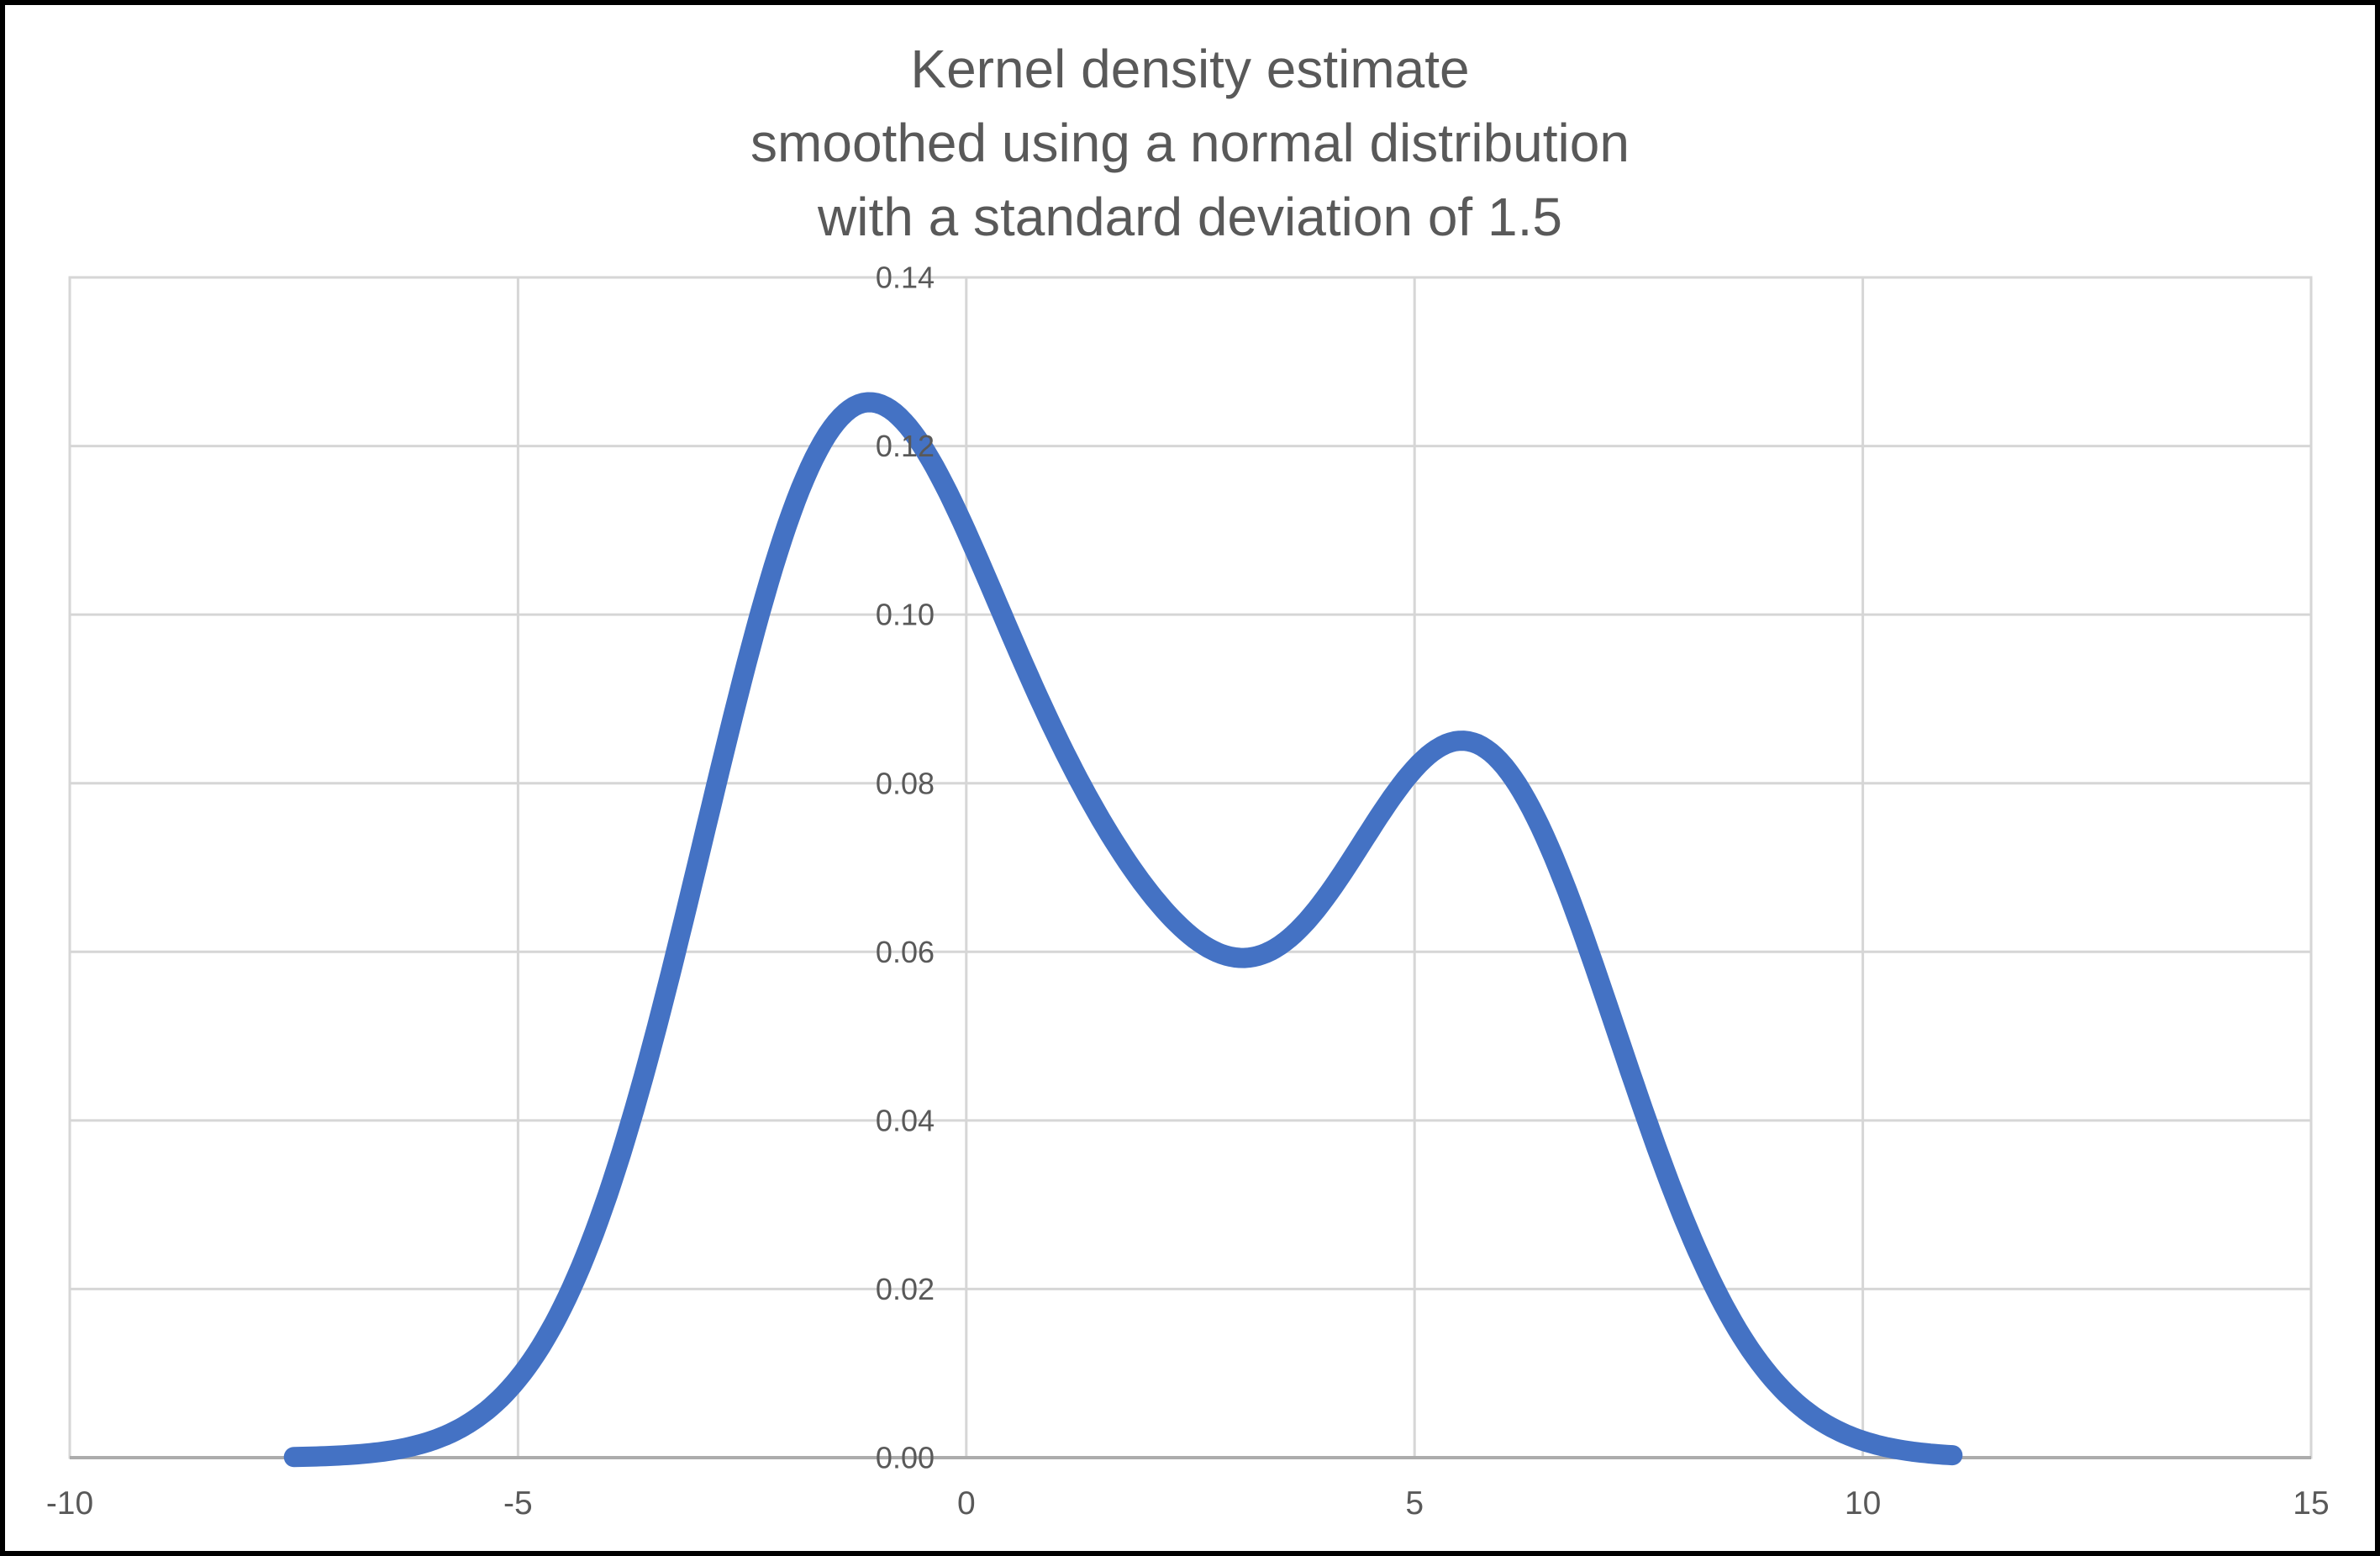  I want to click on y-tick-label: 0.12, so click(905, 446).